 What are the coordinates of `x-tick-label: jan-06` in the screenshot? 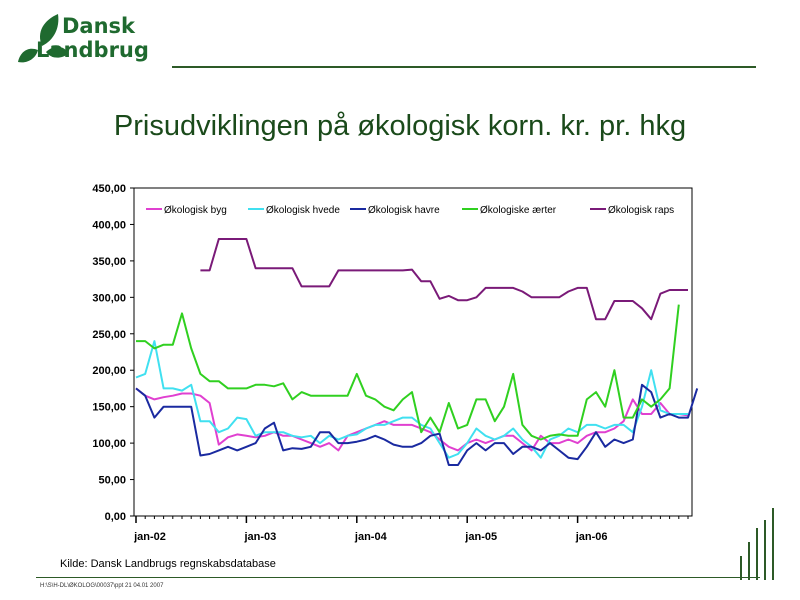 It's located at (591, 537).